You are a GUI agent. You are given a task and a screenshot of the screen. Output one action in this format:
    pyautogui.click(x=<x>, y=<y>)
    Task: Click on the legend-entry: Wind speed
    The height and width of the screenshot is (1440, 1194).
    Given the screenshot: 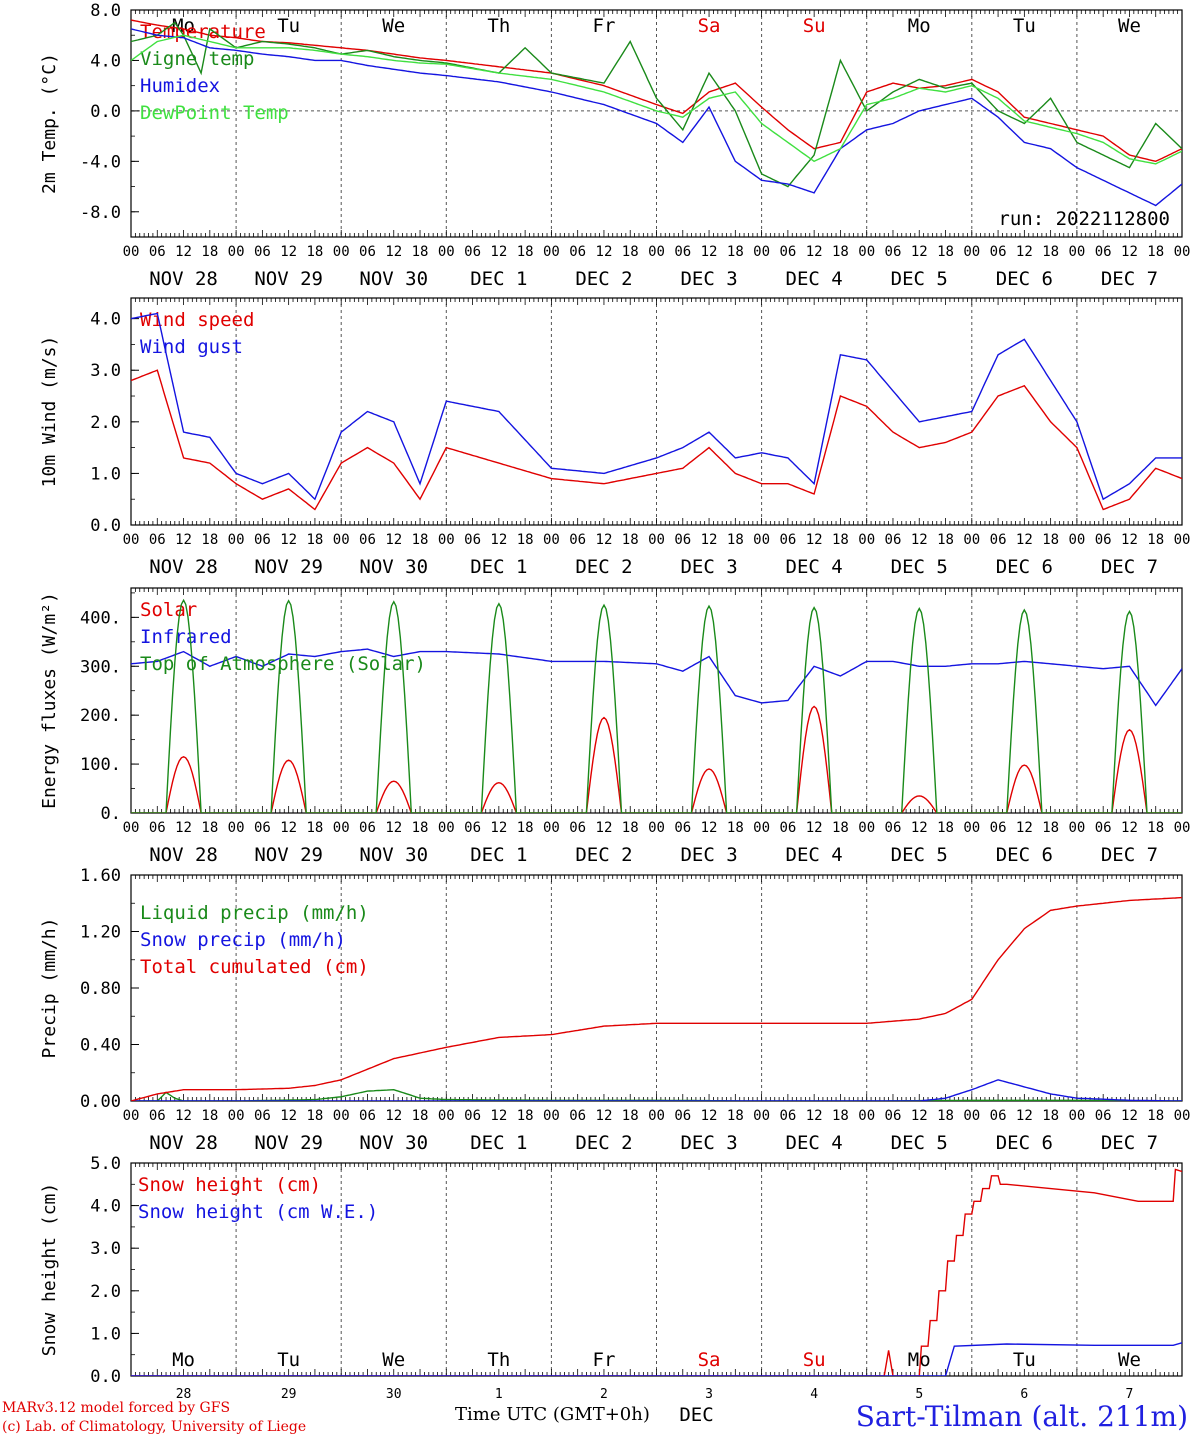 What is the action you would take?
    pyautogui.click(x=197, y=320)
    